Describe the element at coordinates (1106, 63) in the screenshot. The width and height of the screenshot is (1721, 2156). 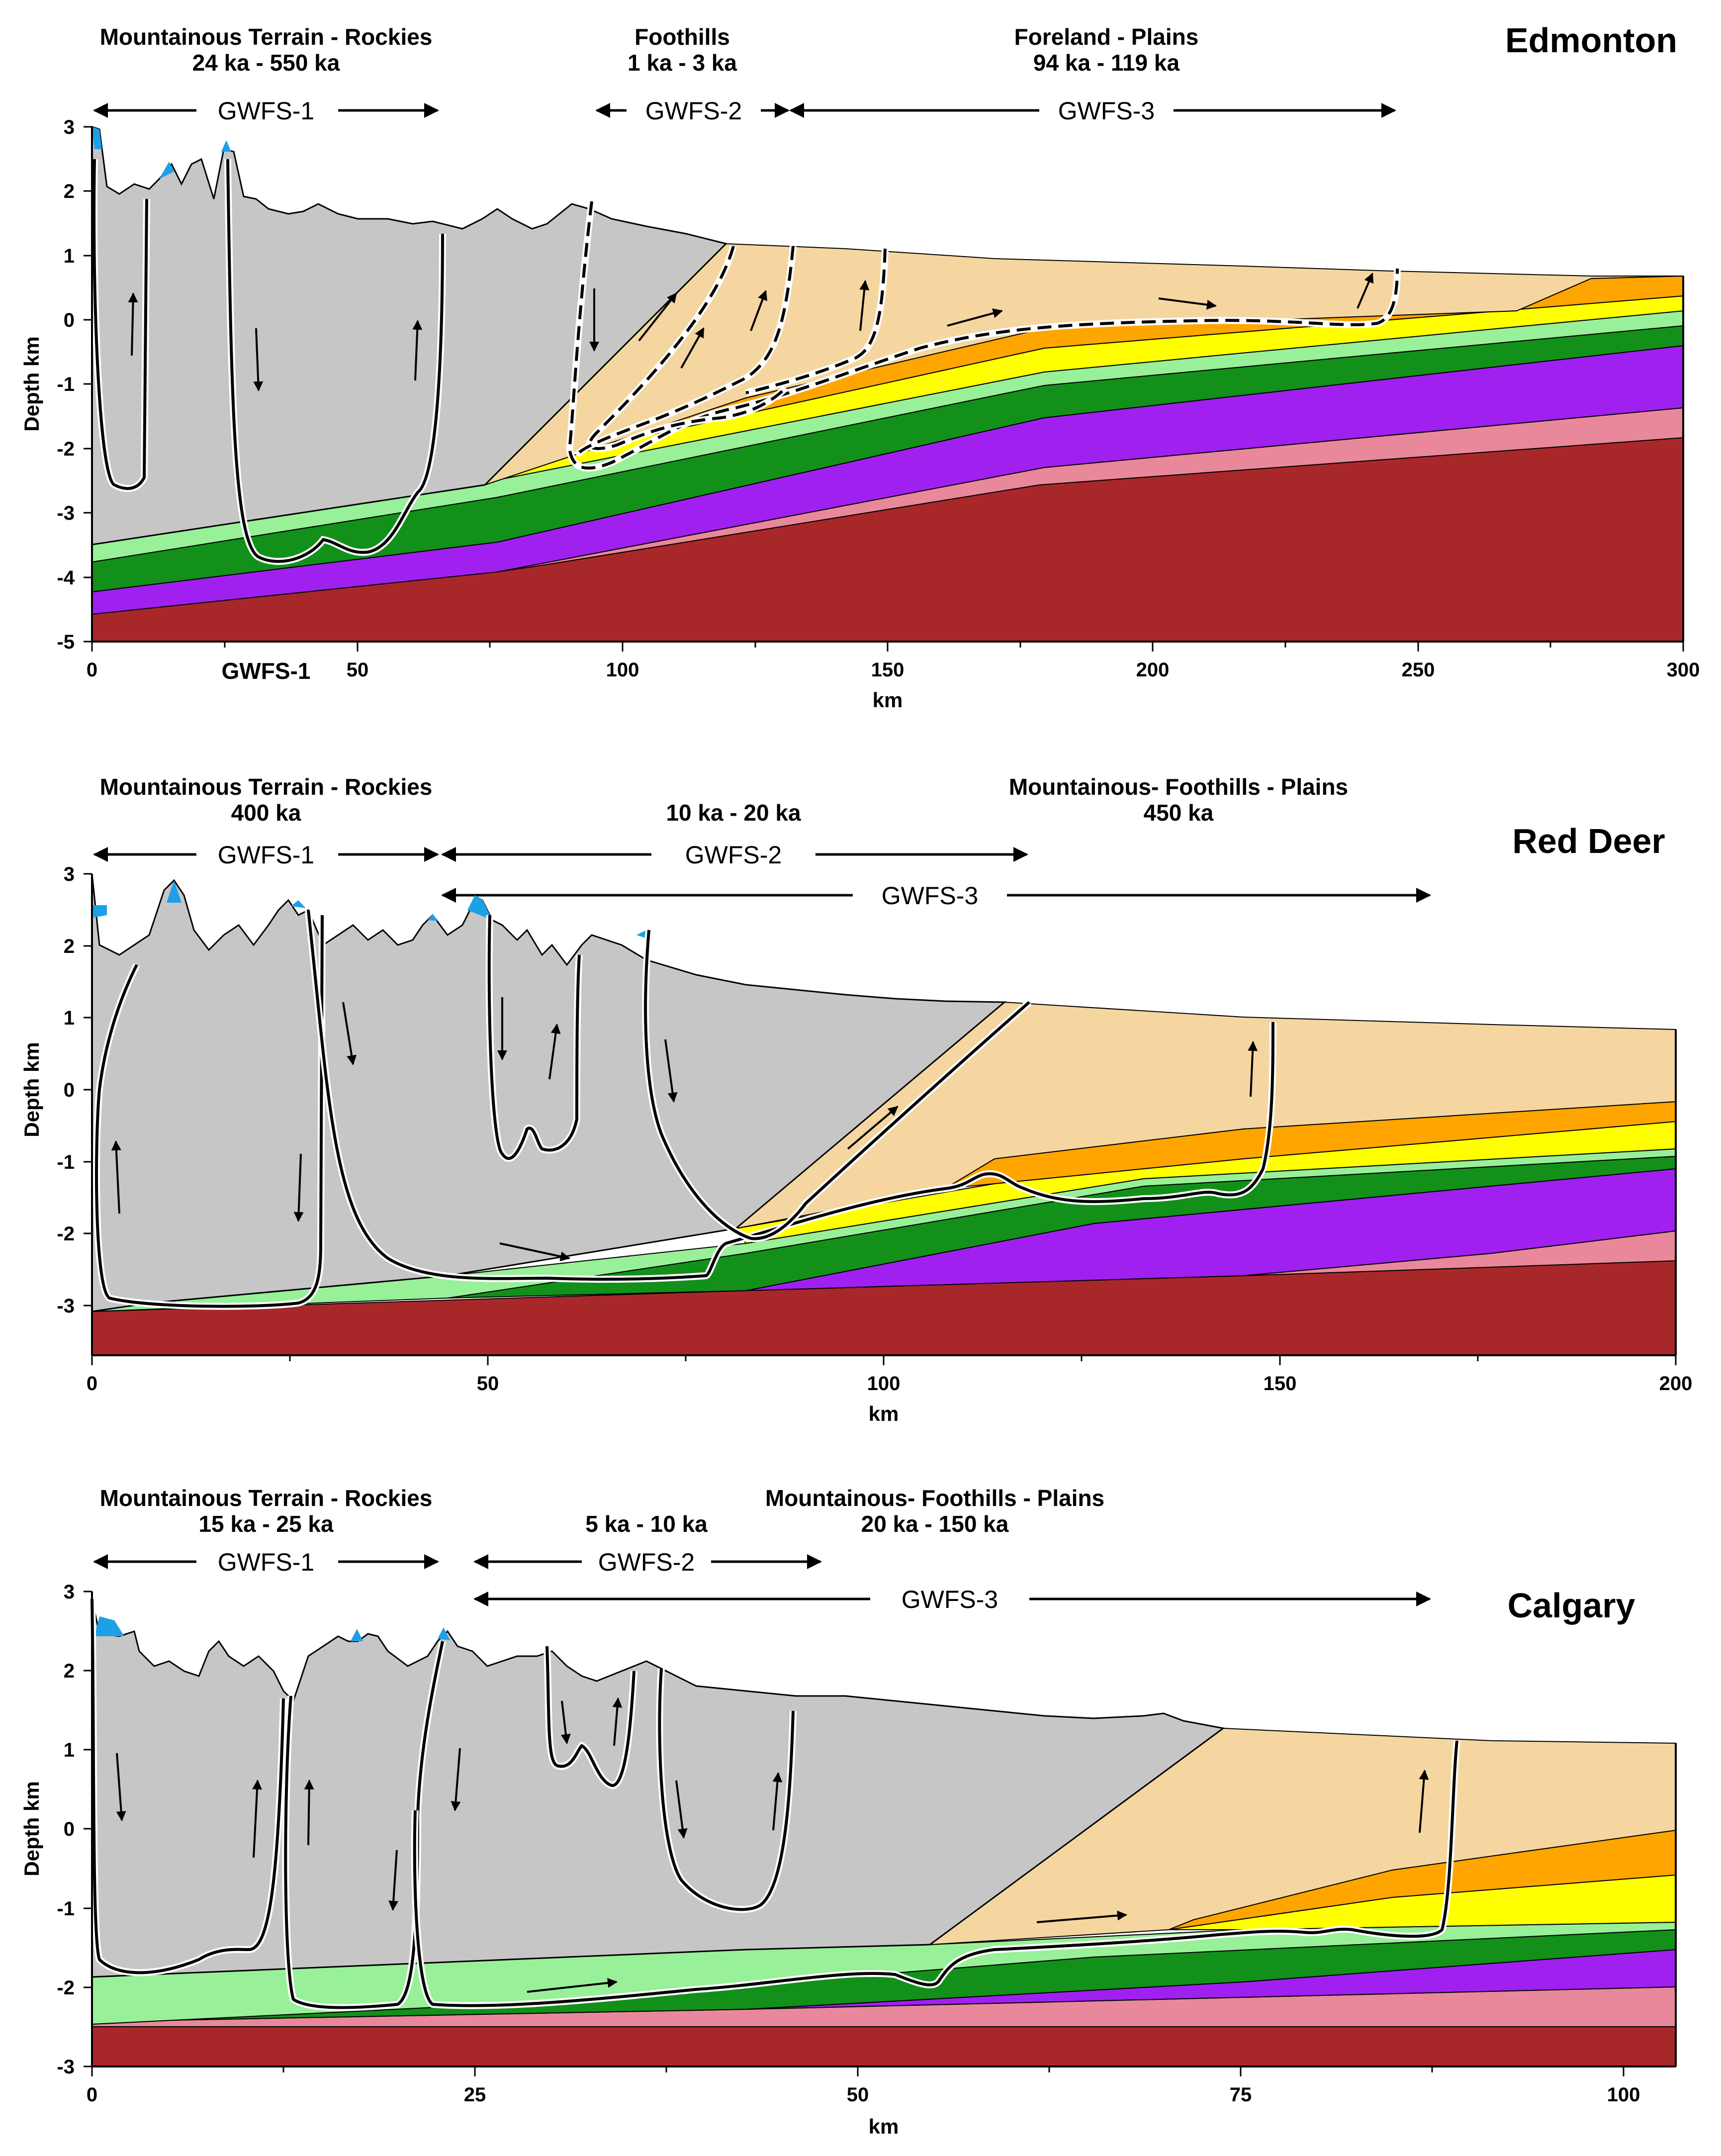
I see `edmonton-header-3-ages: 94 ka - 119 ka` at that location.